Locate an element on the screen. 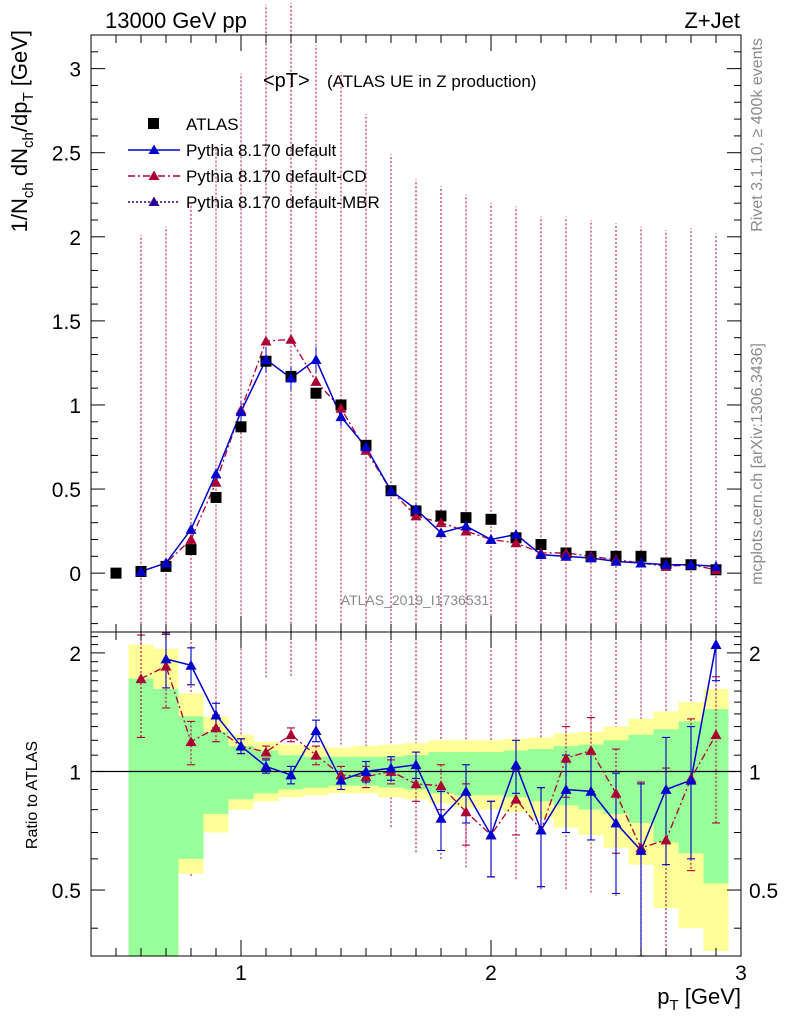  legend-marker-default is located at coordinates (154, 149).